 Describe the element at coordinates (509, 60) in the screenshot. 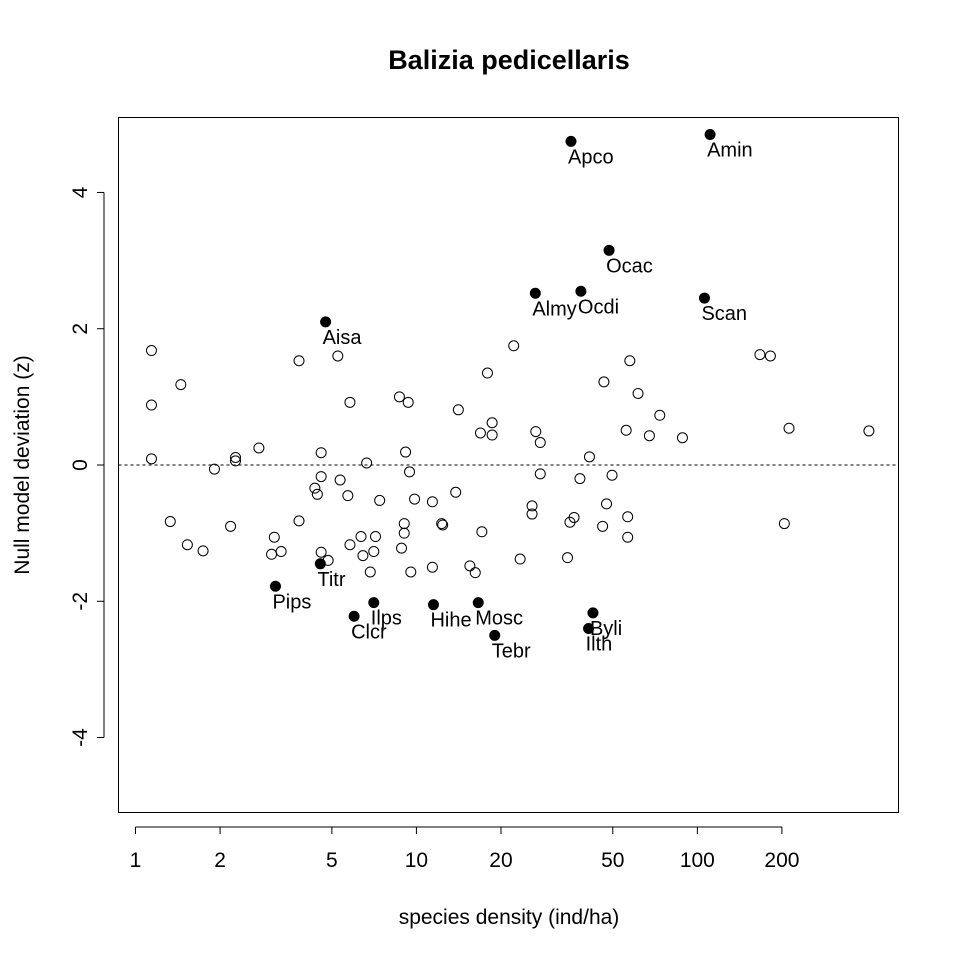

I see `chart-title: Balizia pedicellaris` at that location.